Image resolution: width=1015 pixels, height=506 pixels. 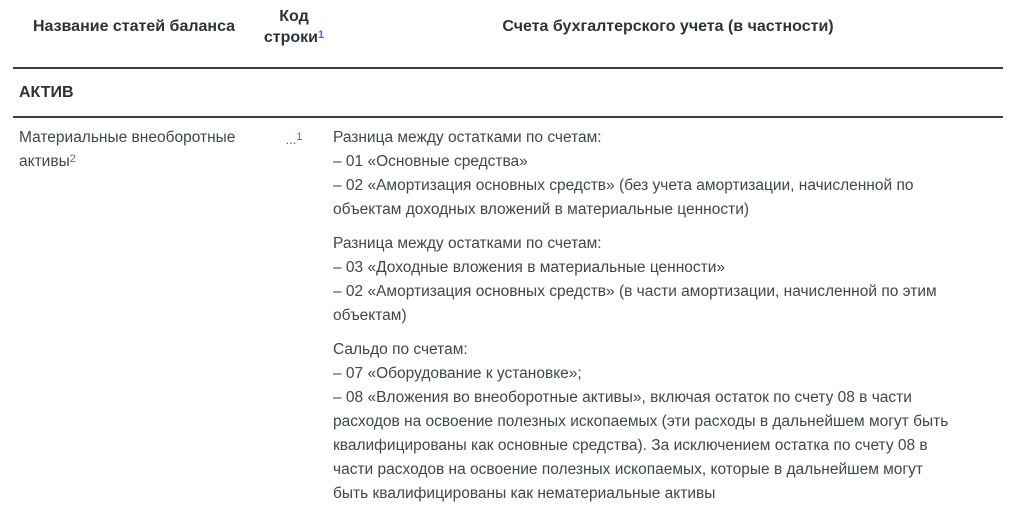 I want to click on footnote-1-link-cell: 1, so click(x=299, y=137).